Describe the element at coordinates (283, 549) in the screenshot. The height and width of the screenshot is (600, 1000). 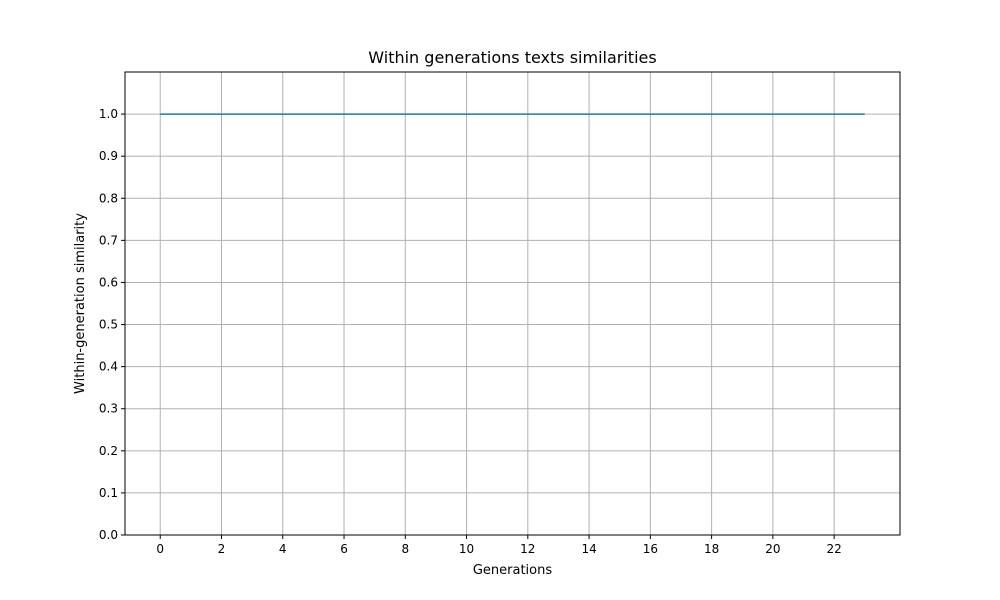
I see `x-tick-label: 4` at that location.